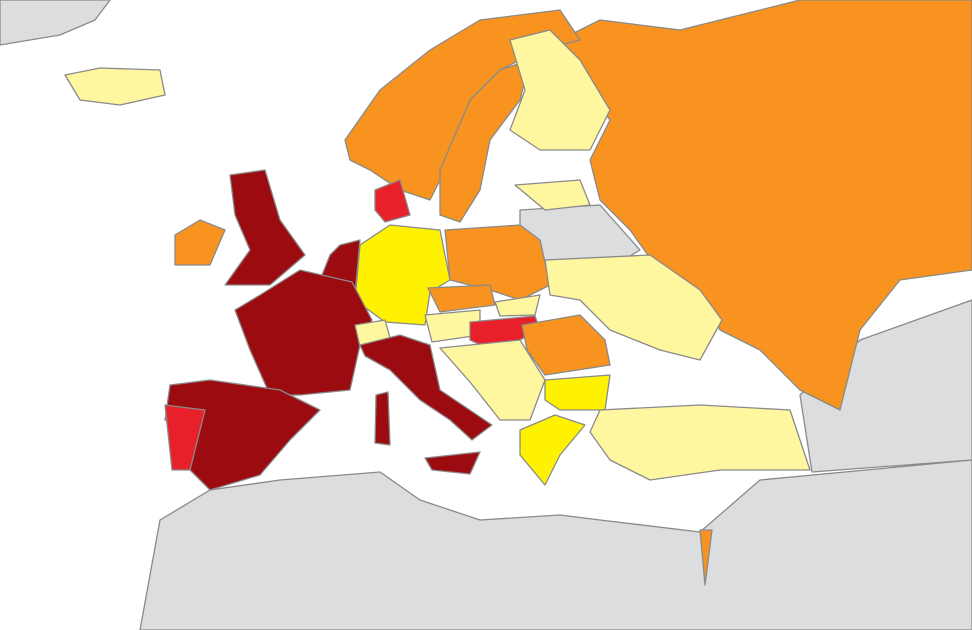 This screenshot has height=630, width=972. What do you see at coordinates (461, 298) in the screenshot?
I see `czechia` at bounding box center [461, 298].